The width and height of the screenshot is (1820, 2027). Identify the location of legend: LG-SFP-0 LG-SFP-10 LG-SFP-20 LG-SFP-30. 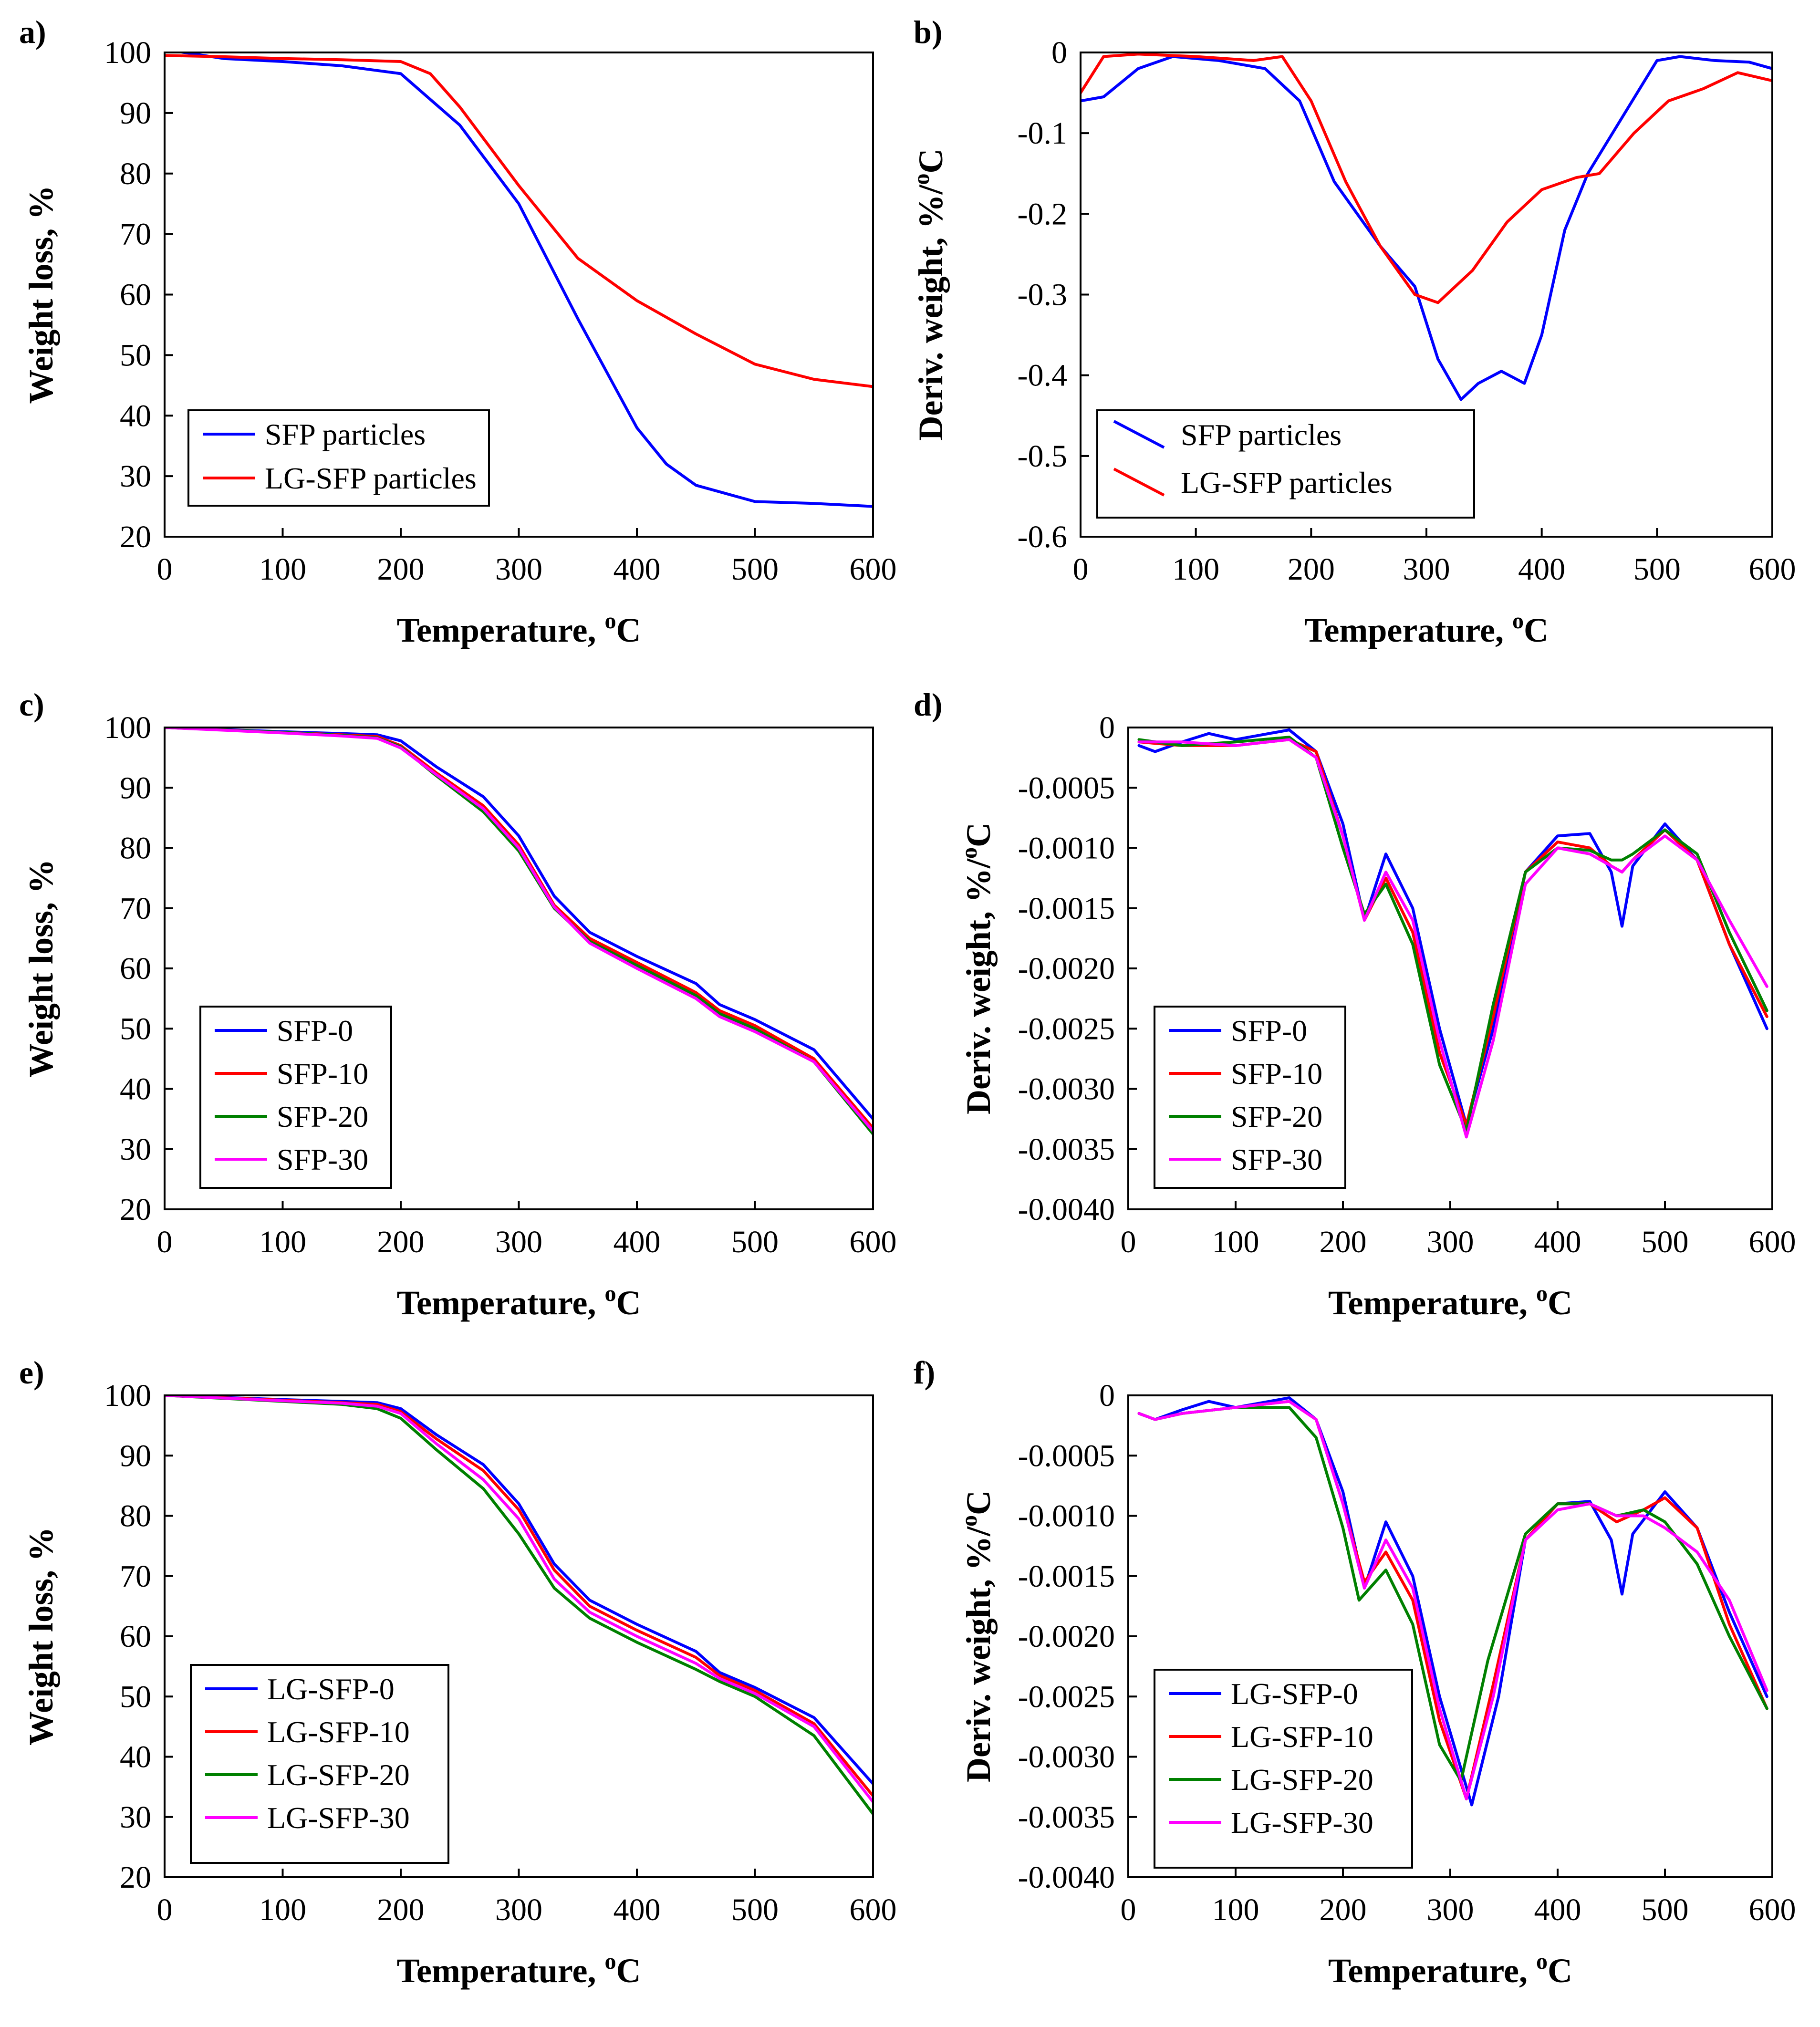
(320, 1764).